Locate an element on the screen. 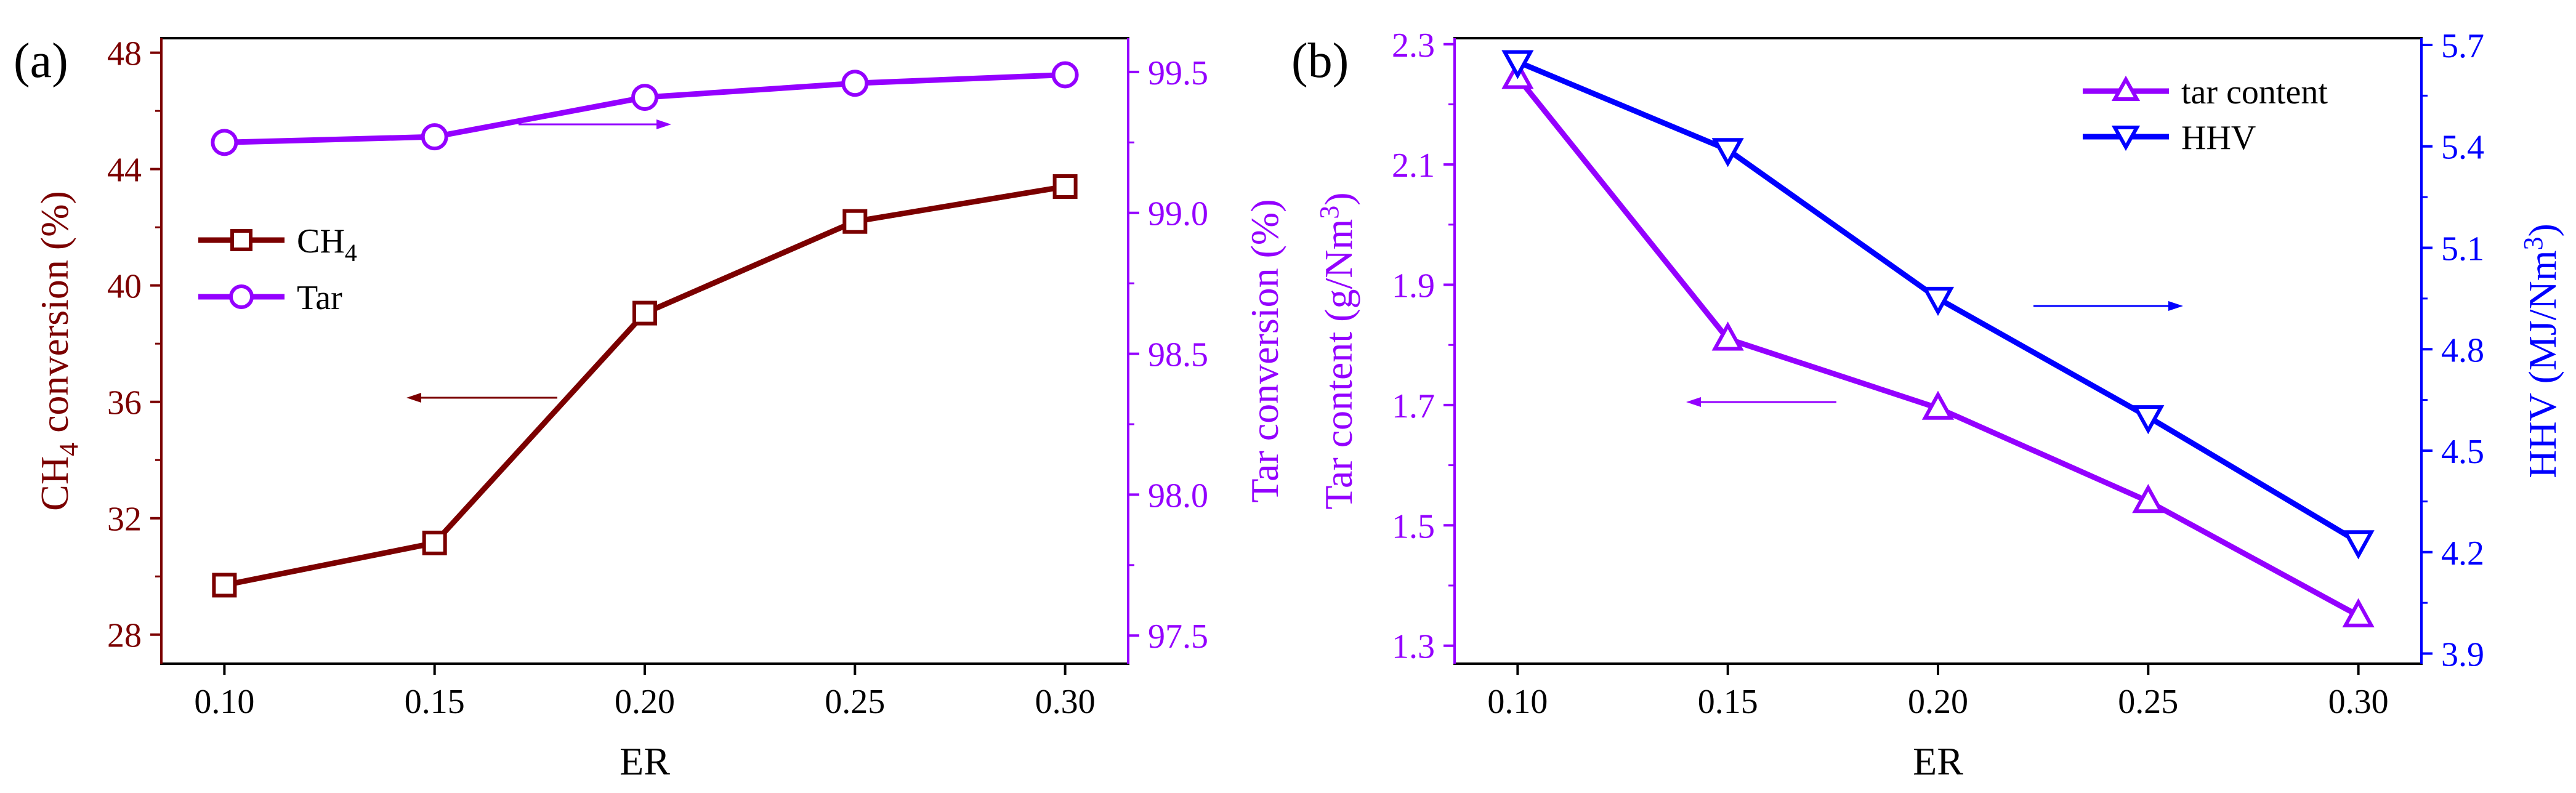  legend-label-tar-content: tar content is located at coordinates (2254, 92).